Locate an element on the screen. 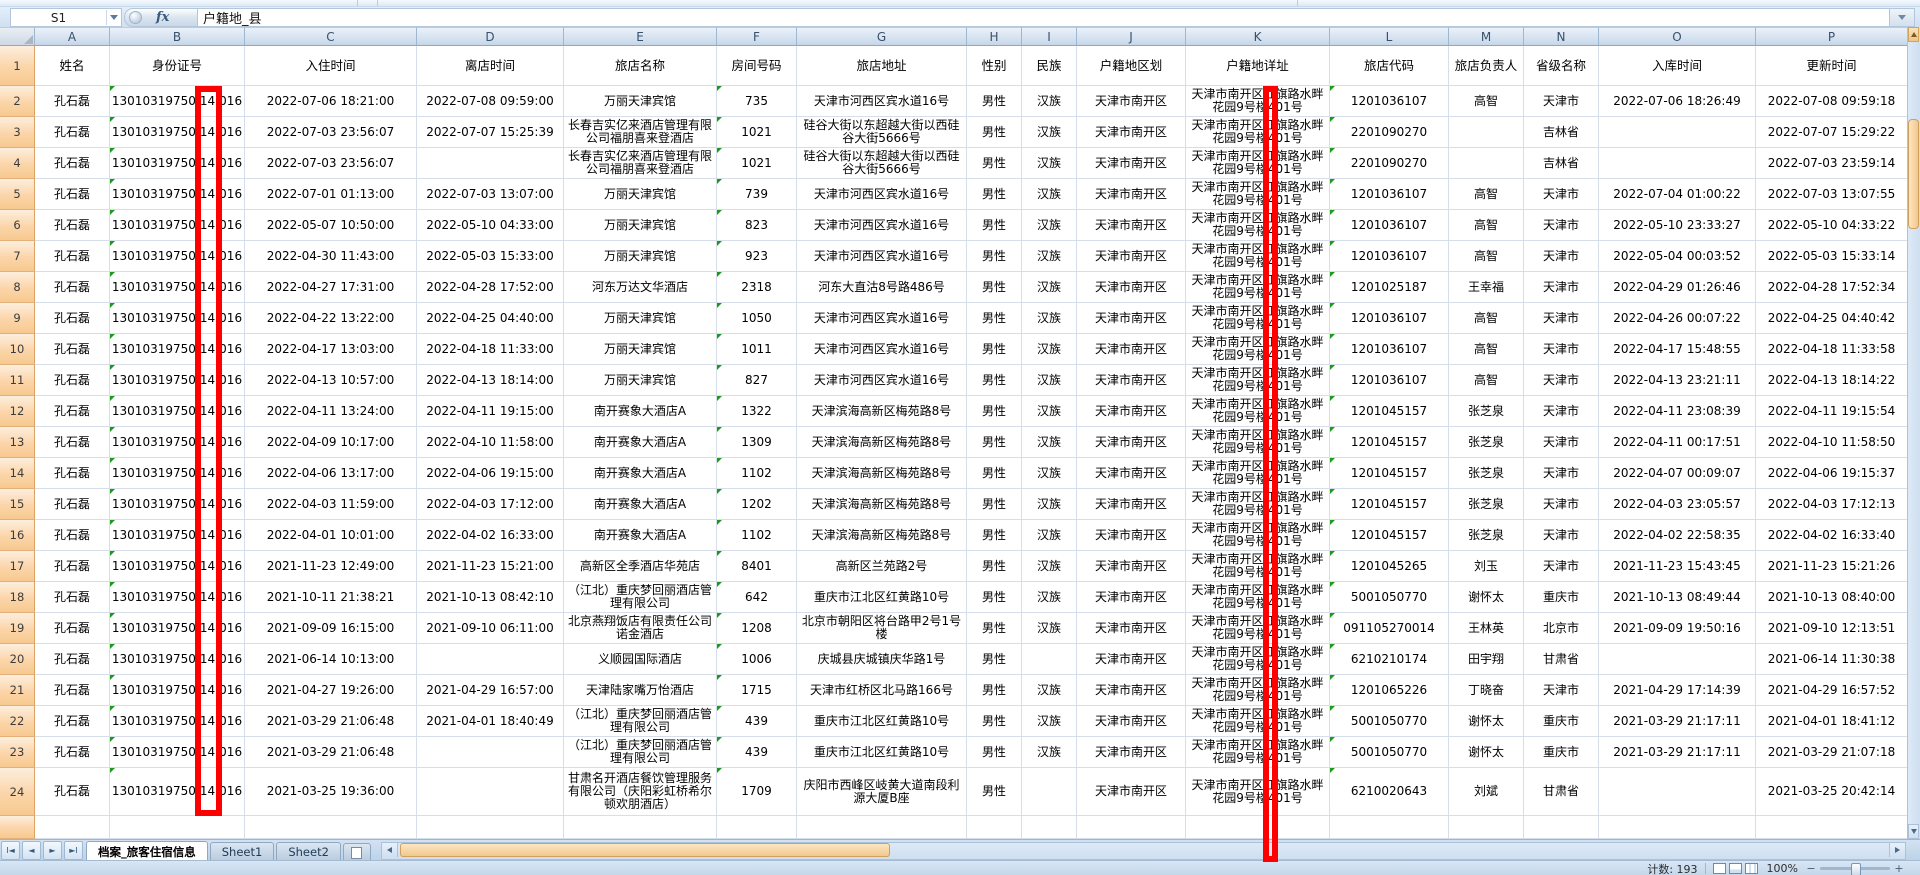 Image resolution: width=1920 pixels, height=875 pixels. header-cell-gender: 性别 is located at coordinates (994, 66).